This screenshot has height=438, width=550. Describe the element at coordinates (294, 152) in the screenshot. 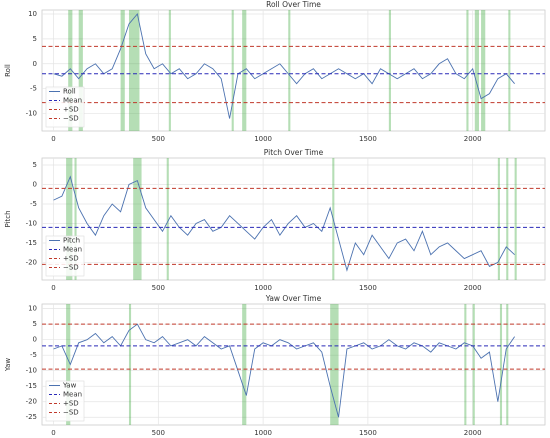

I see `chart-title: Pitch Over Time` at that location.